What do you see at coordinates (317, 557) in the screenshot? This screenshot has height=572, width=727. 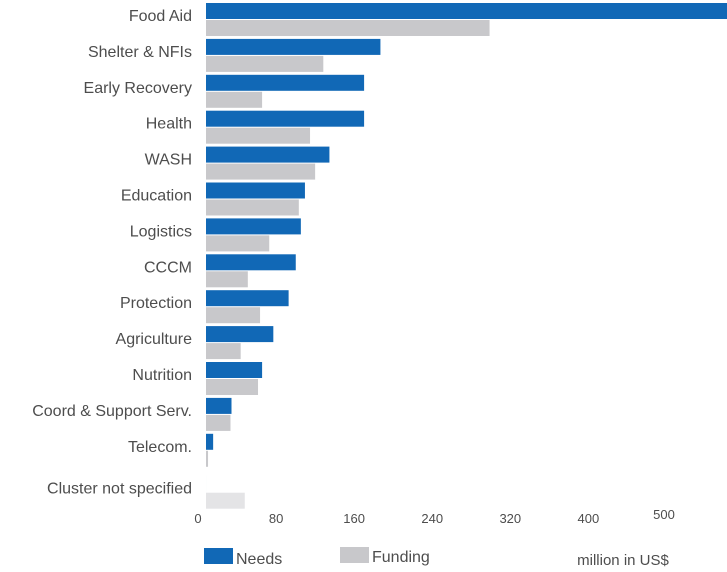 I see `legend: Needs Funding` at bounding box center [317, 557].